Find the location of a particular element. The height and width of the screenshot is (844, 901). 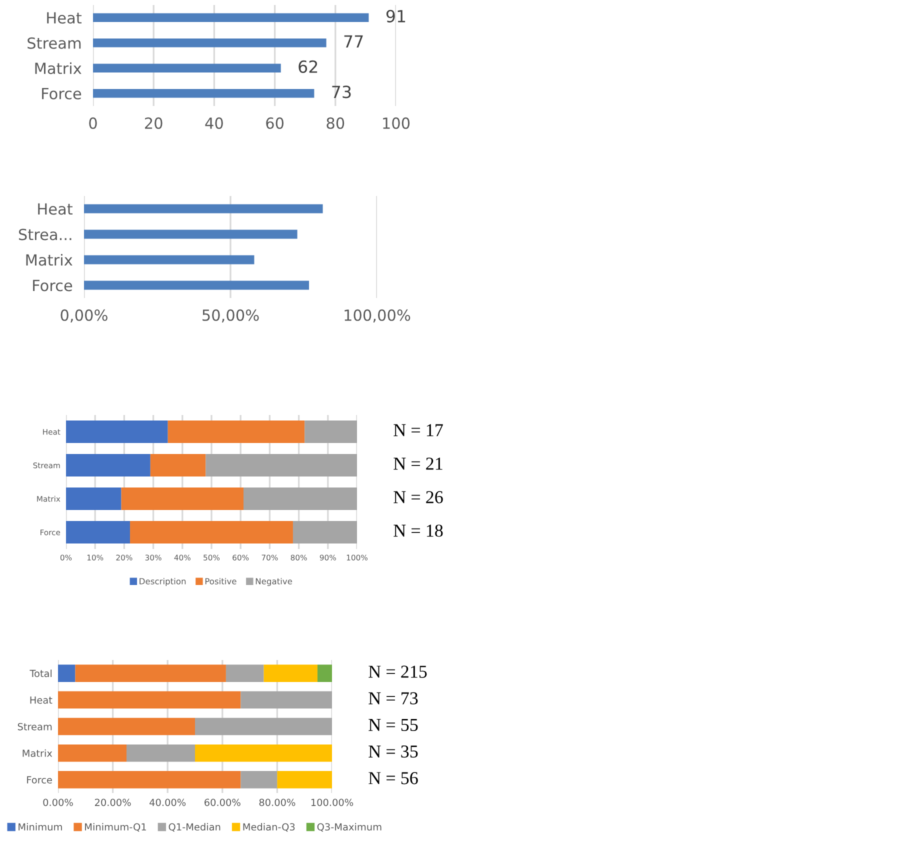

x-tick-label: 0 is located at coordinates (93, 123).